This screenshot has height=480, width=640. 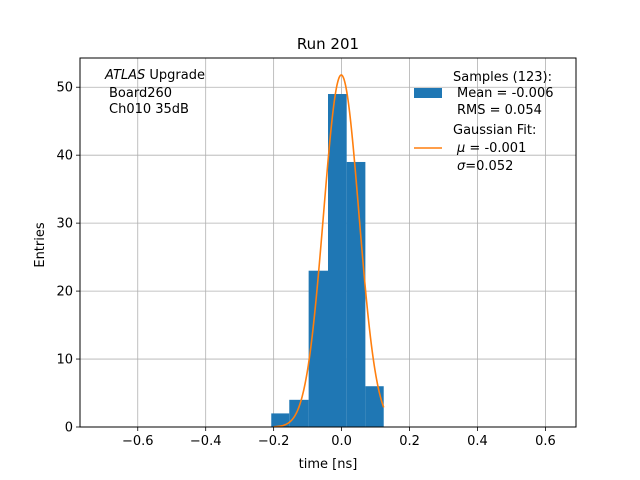 What do you see at coordinates (409, 441) in the screenshot?
I see `x-tick-label: 0.2` at bounding box center [409, 441].